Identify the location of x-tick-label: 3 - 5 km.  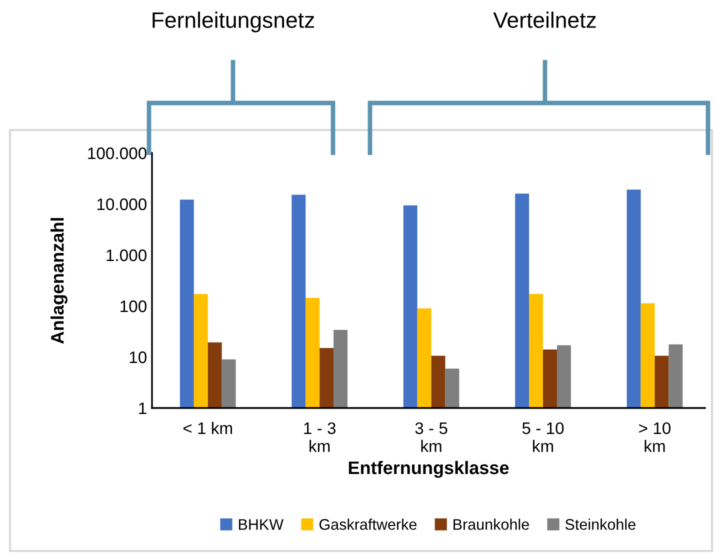
(431, 437).